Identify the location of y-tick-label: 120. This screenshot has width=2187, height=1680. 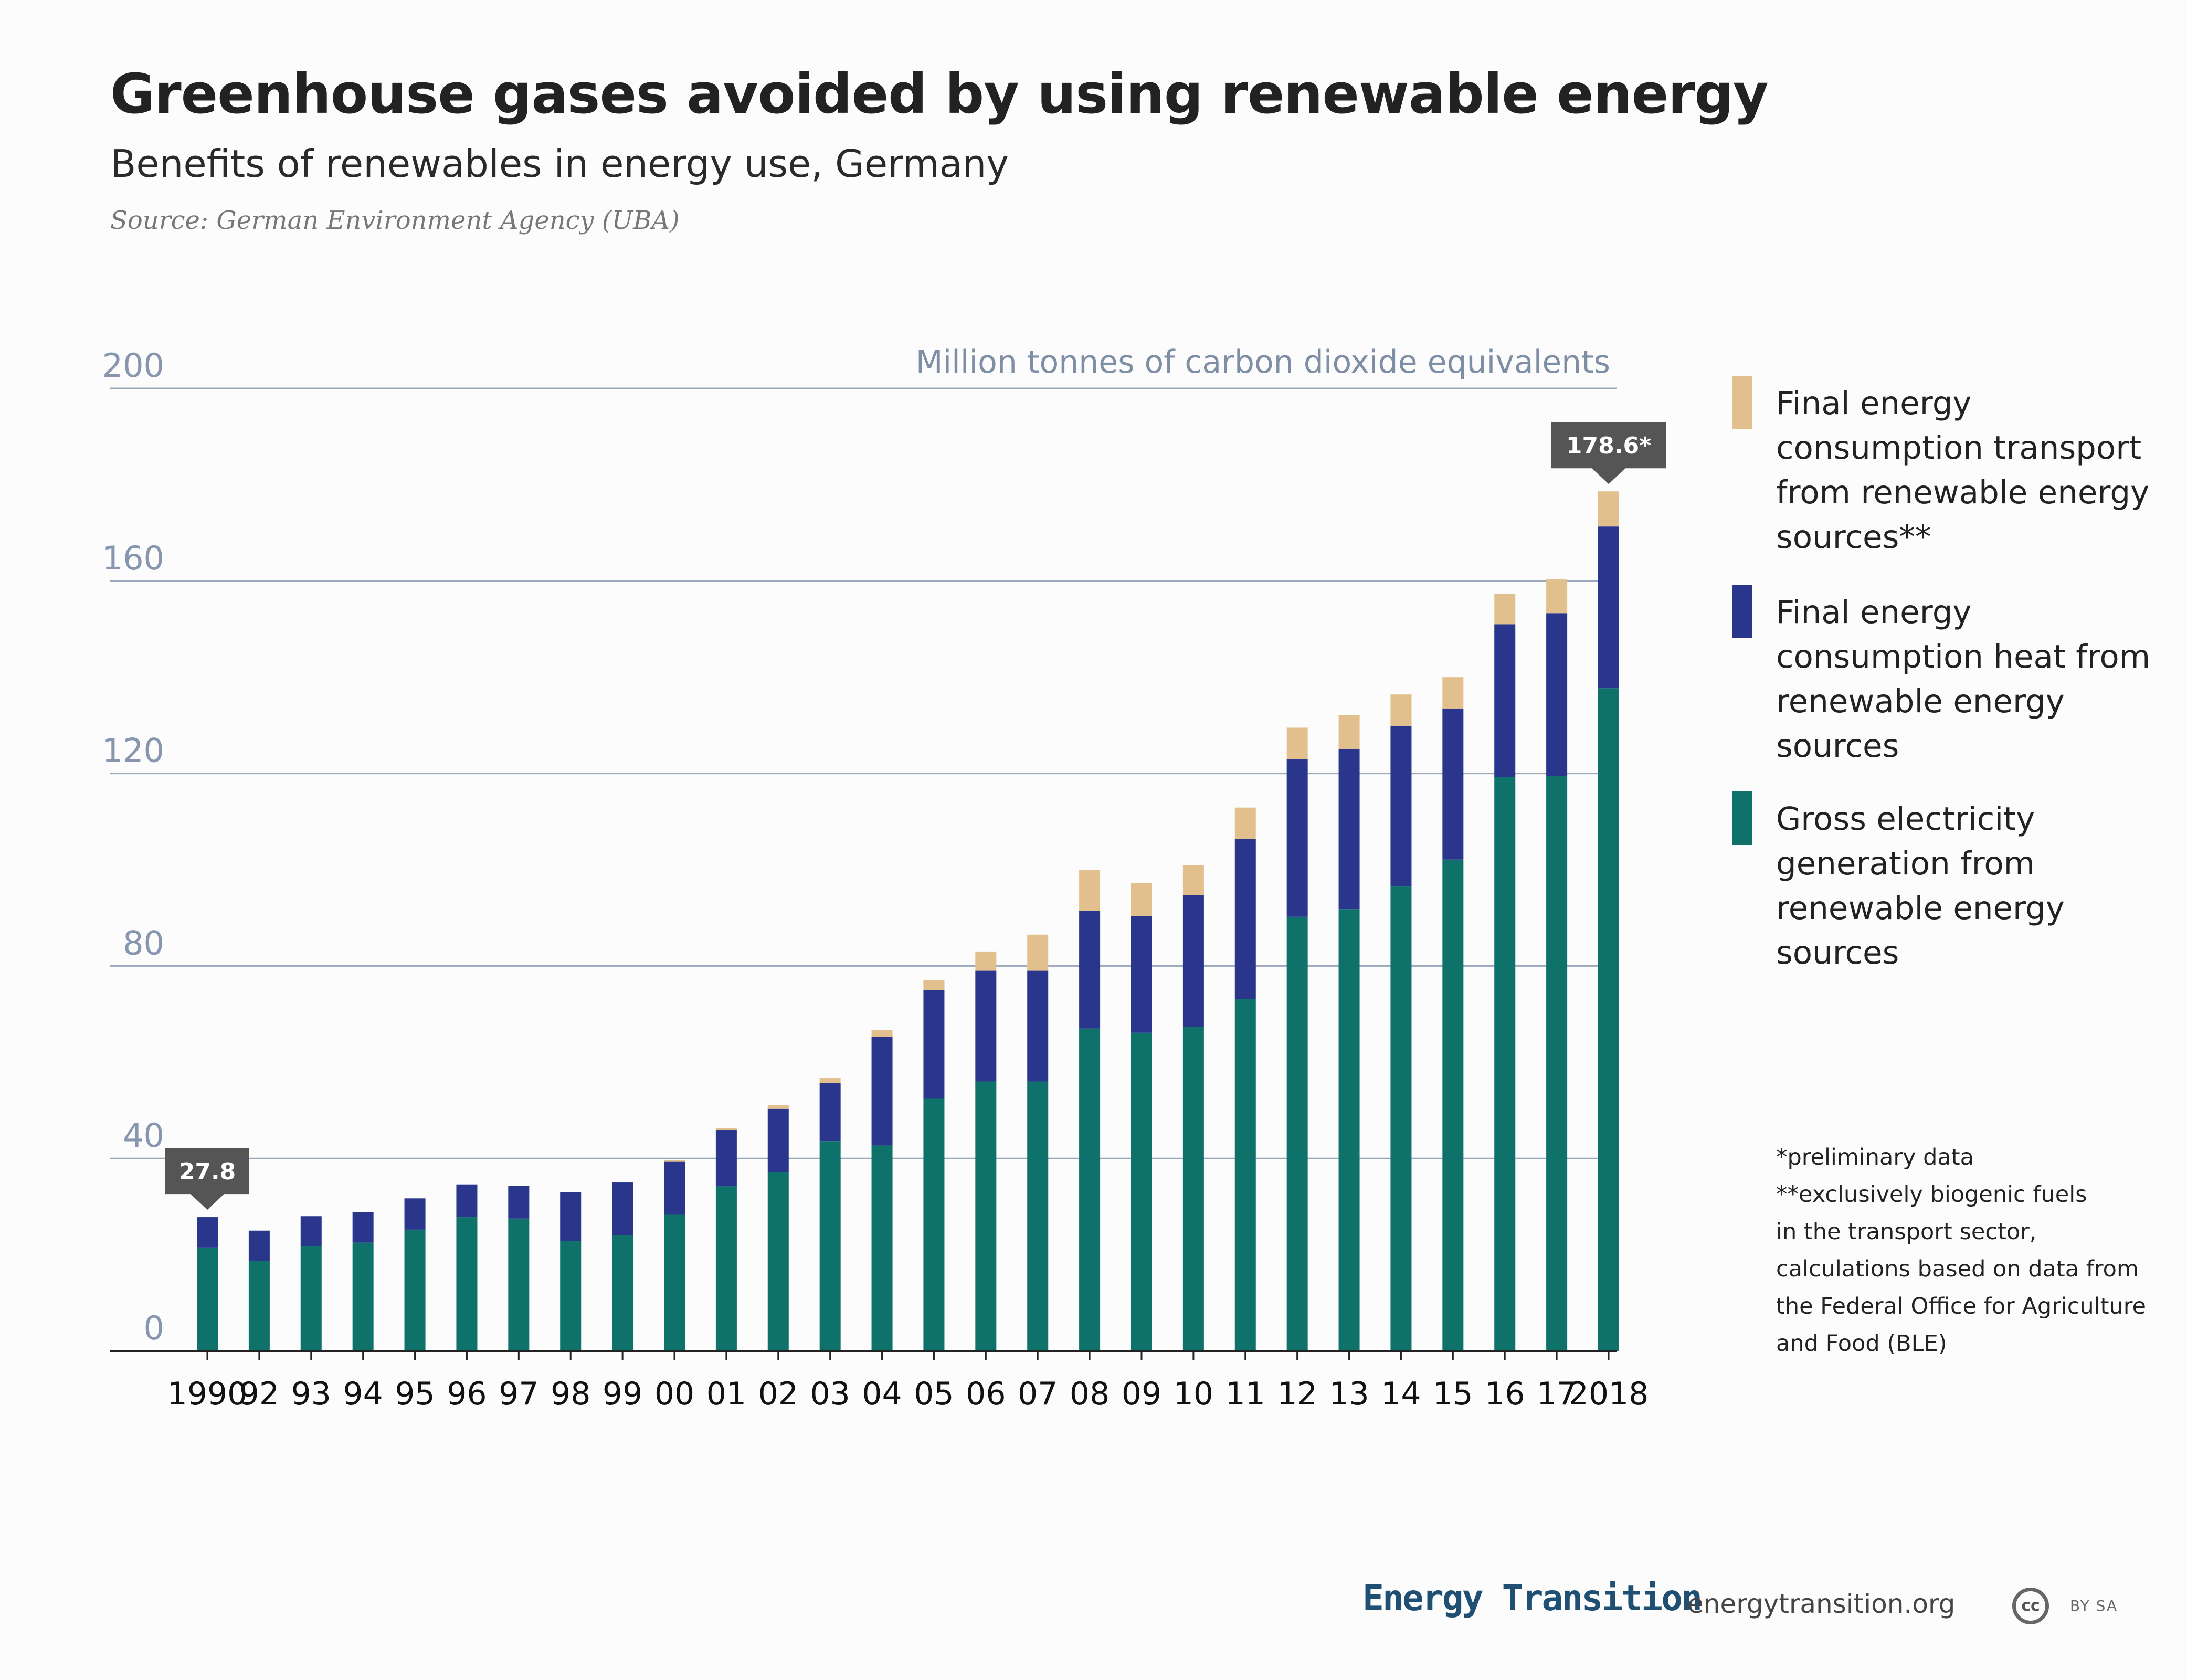
(133, 751).